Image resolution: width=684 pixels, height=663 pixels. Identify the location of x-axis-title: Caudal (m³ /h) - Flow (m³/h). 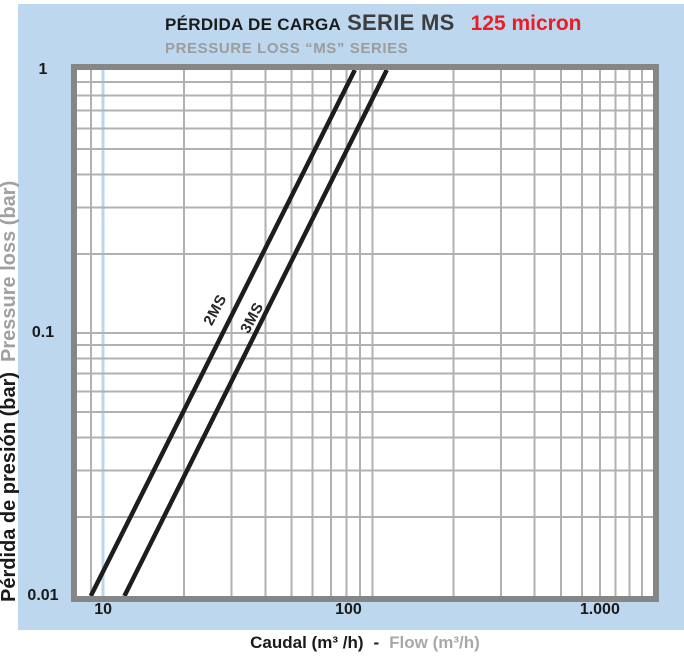
(365, 643).